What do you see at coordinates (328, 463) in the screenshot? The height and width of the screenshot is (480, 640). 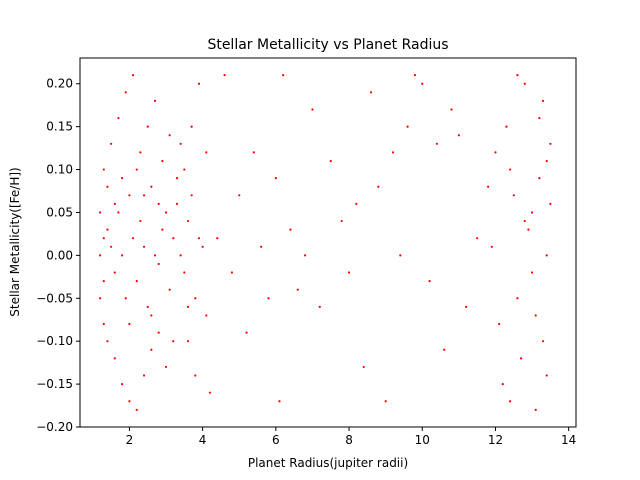 I see `x-axis-label: Planet Radius(jupiter radii)` at bounding box center [328, 463].